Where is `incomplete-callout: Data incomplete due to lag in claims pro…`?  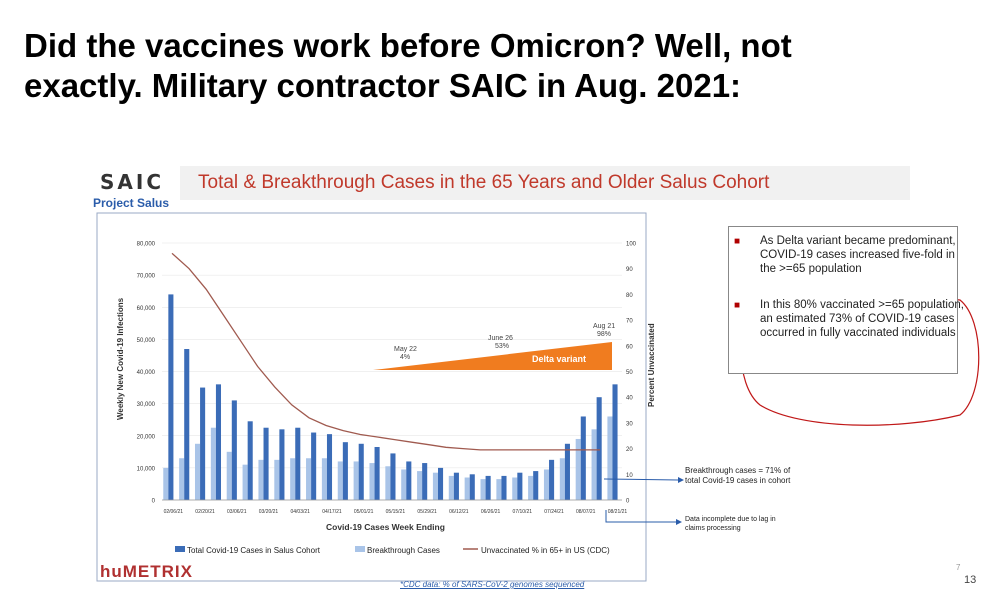
incomplete-callout: Data incomplete due to lag in claims pro… is located at coordinates (730, 524).